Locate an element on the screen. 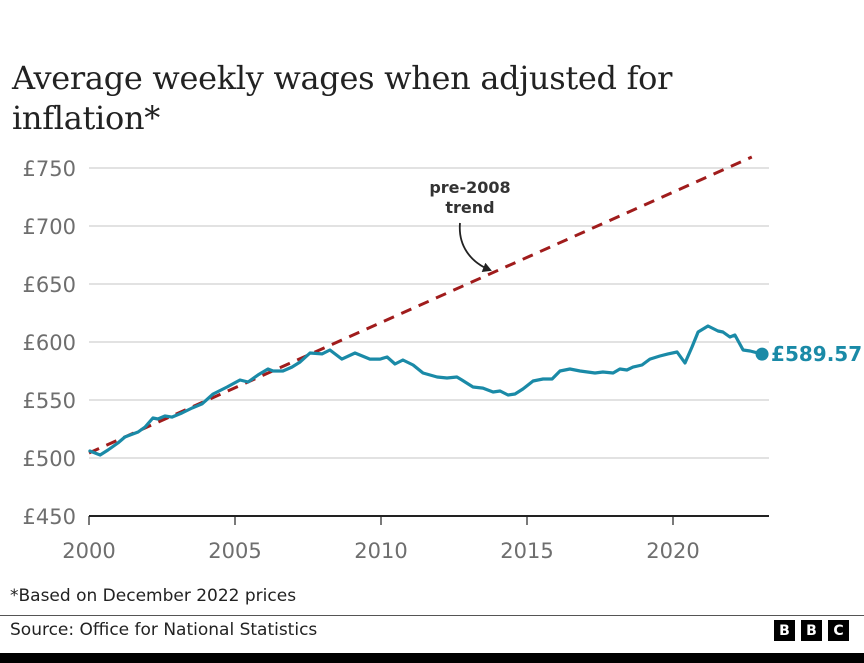 This screenshot has width=864, height=663. bbc-logo-letter: C is located at coordinates (838, 630).